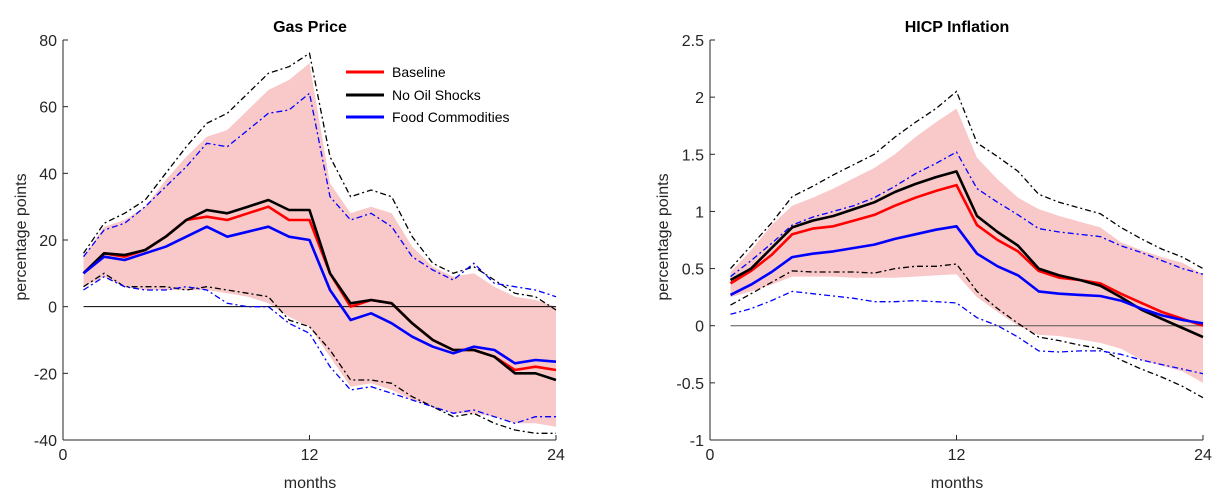 The height and width of the screenshot is (491, 1216). What do you see at coordinates (697, 441) in the screenshot?
I see `y-tick-label: -1` at bounding box center [697, 441].